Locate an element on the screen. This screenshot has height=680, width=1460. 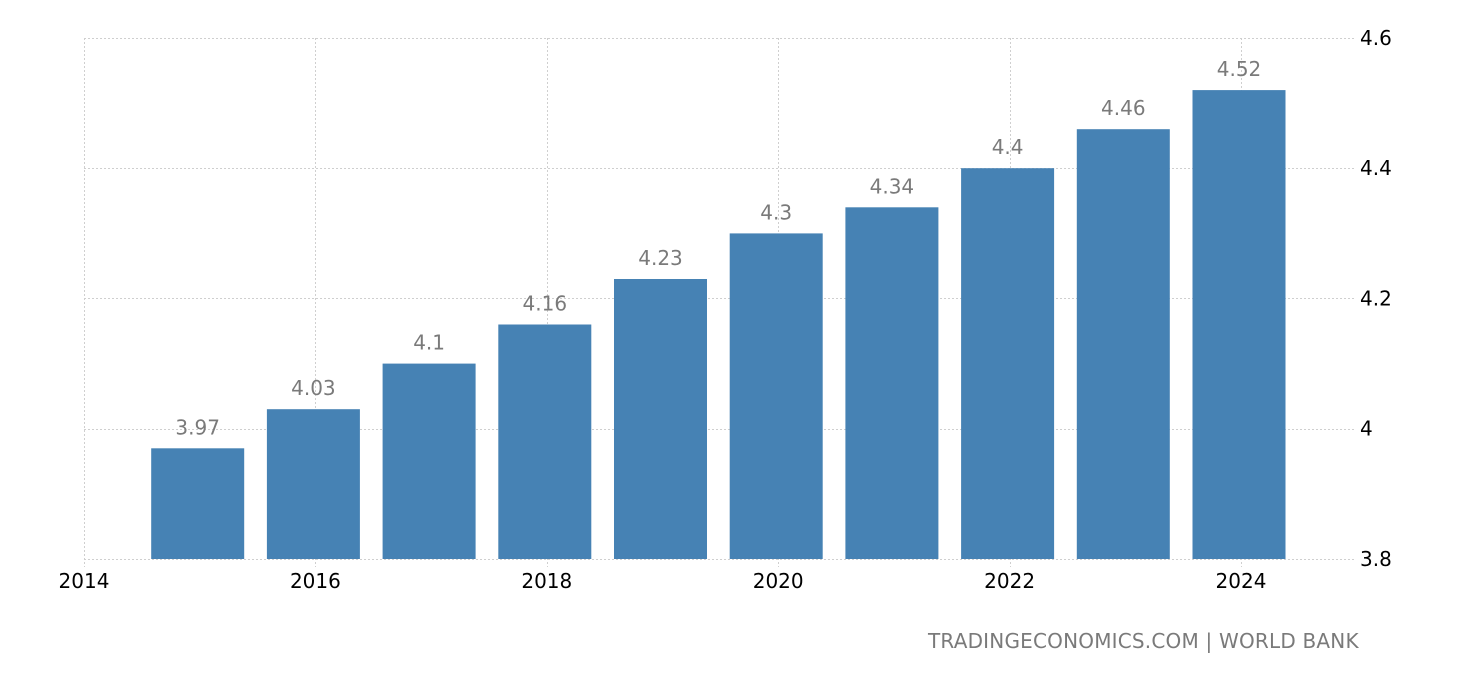
y-axis: 4.6 4.4 4.2 4 3.8 is located at coordinates (1376, 298).